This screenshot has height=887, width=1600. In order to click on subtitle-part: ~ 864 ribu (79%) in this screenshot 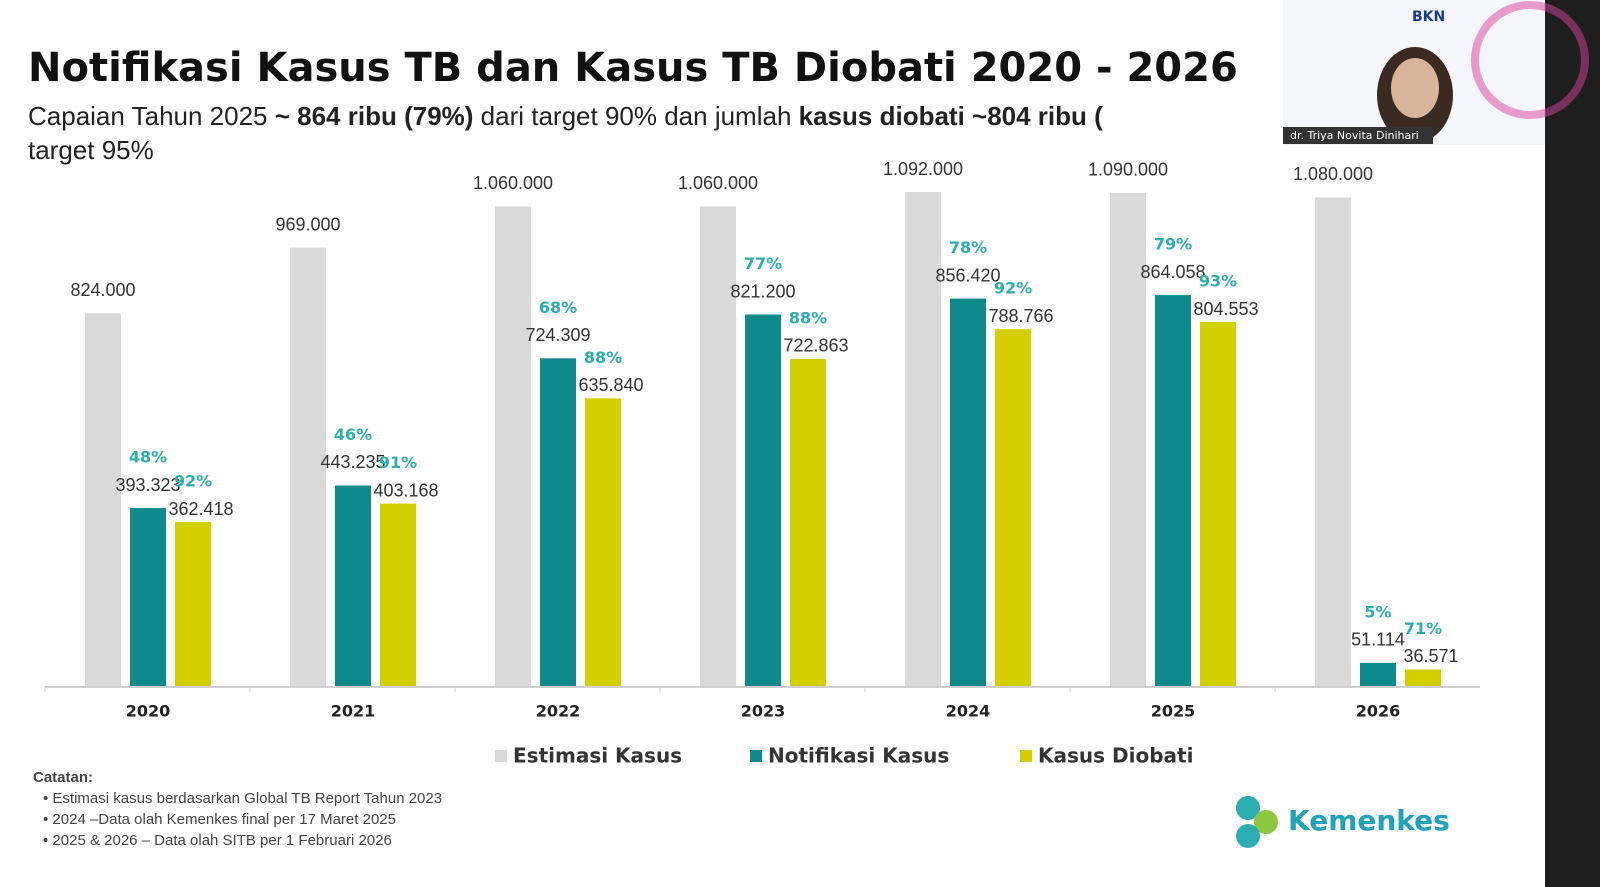, I will do `click(374, 116)`.